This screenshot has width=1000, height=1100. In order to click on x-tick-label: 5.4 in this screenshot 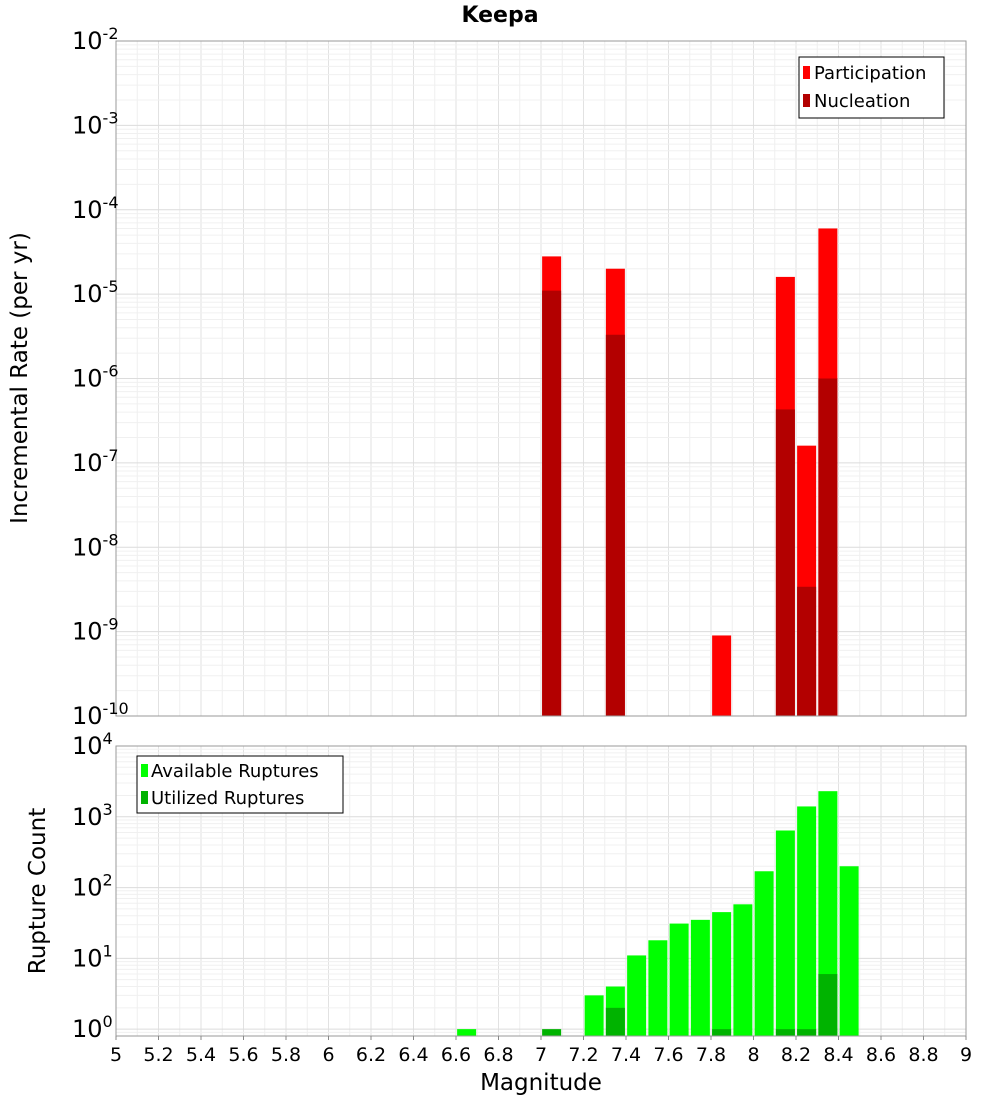, I will do `click(201, 1055)`.